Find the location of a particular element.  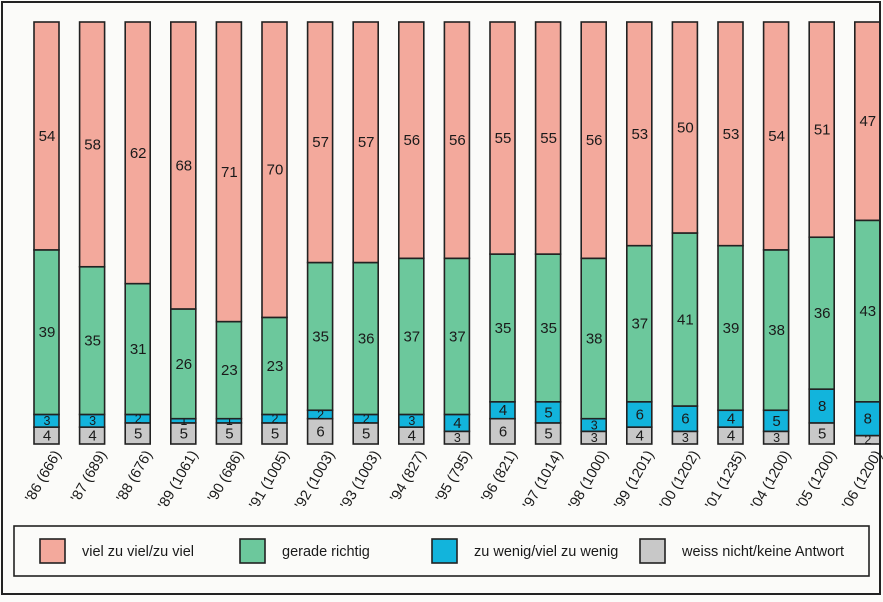

legend-swatch-viel-zu-viel-zu-viel is located at coordinates (52, 551).